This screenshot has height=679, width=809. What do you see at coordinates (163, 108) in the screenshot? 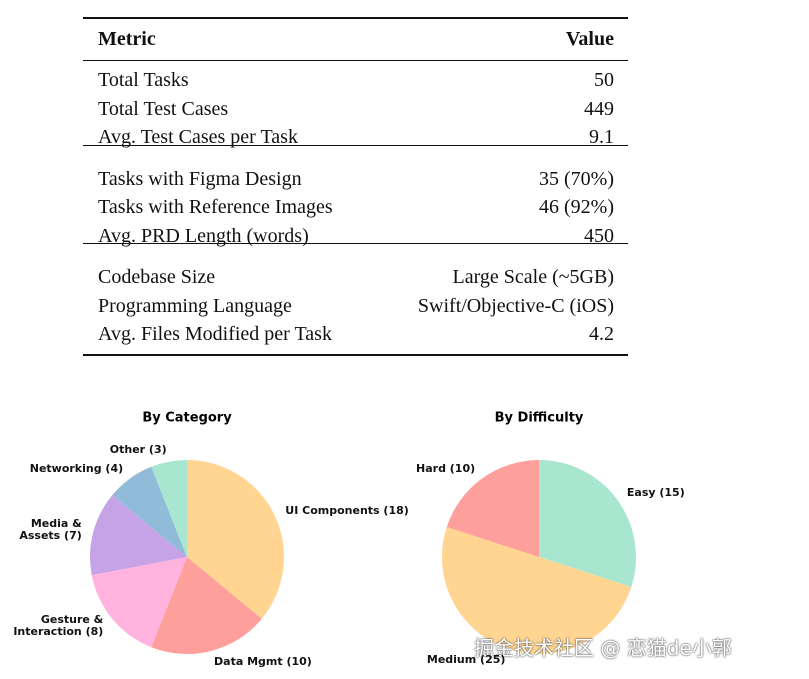
I see `table-cell: Total Test Cases` at bounding box center [163, 108].